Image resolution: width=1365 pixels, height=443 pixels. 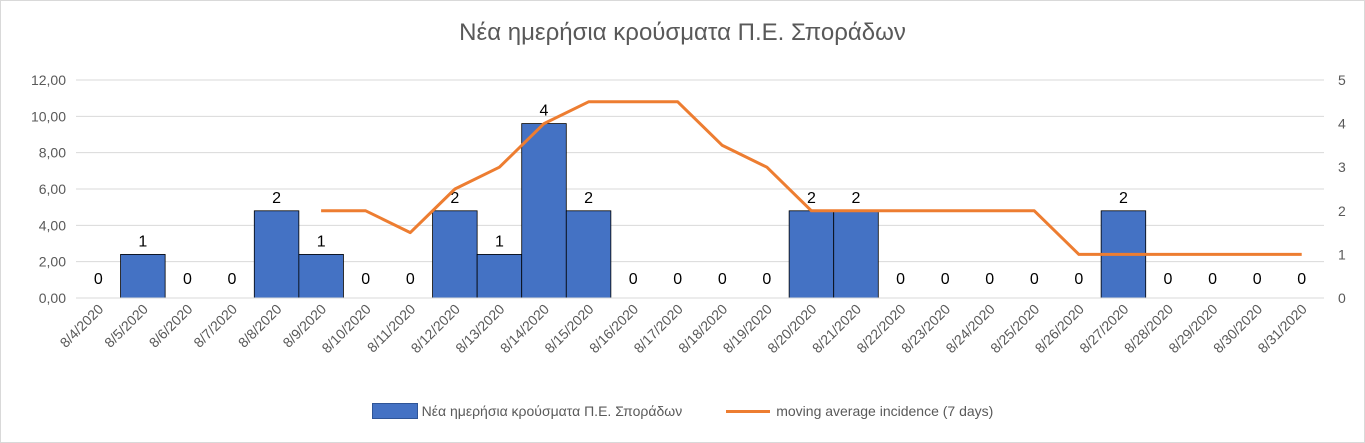 I want to click on y-left-tick-label: 2,00, so click(x=52, y=262).